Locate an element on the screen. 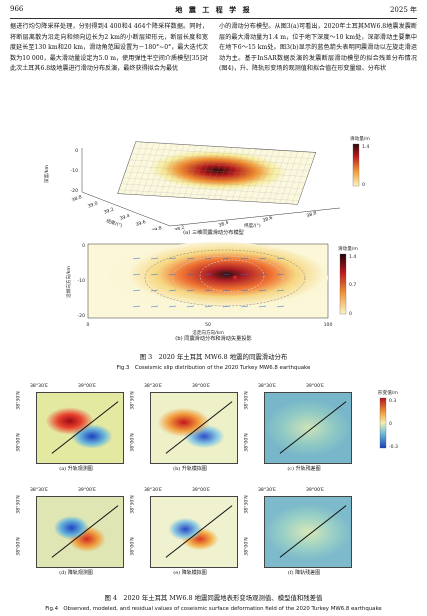  dip-ticks: 0 -10 -20 is located at coordinates (81, 281).